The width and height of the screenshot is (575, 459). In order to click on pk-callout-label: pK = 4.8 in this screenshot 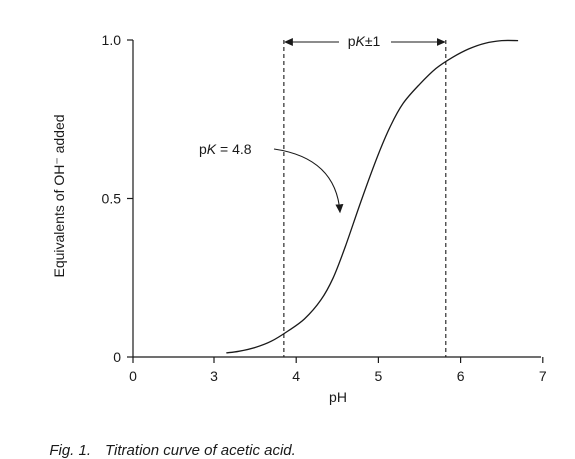, I will do `click(225, 149)`.